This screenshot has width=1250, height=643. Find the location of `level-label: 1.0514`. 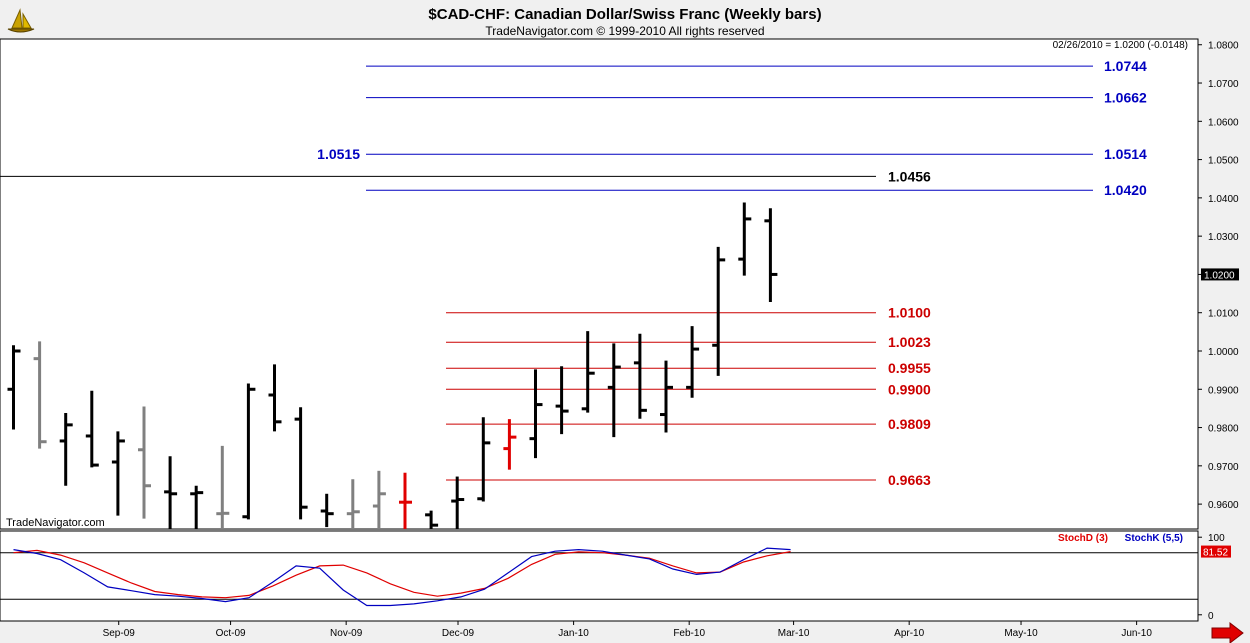

level-label: 1.0514 is located at coordinates (1125, 154).